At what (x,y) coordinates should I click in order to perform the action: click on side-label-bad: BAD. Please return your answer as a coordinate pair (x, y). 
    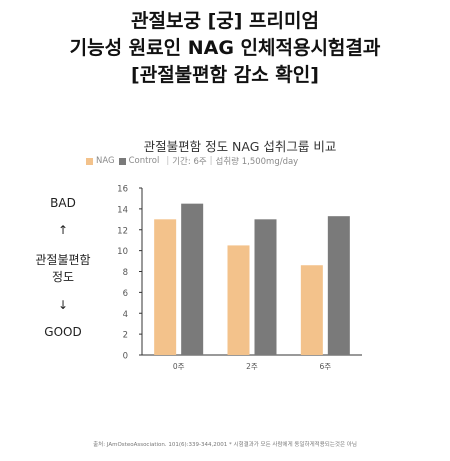
    Looking at the image, I should click on (63, 203).